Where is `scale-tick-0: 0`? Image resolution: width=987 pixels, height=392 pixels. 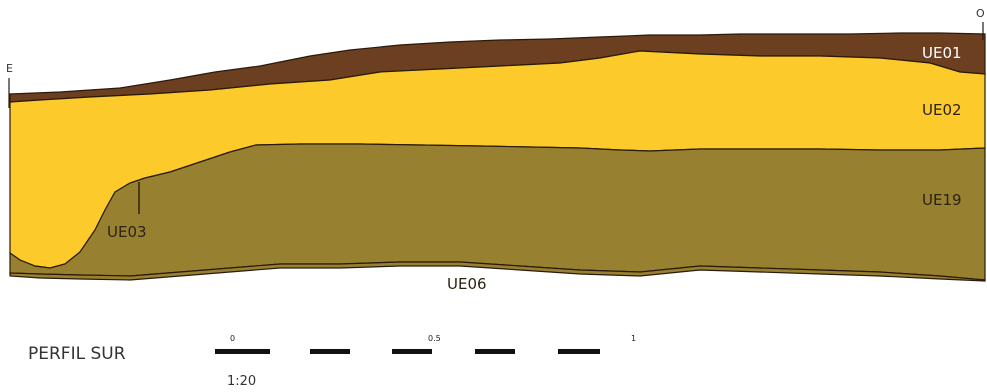 scale-tick-0: 0 is located at coordinates (232, 338).